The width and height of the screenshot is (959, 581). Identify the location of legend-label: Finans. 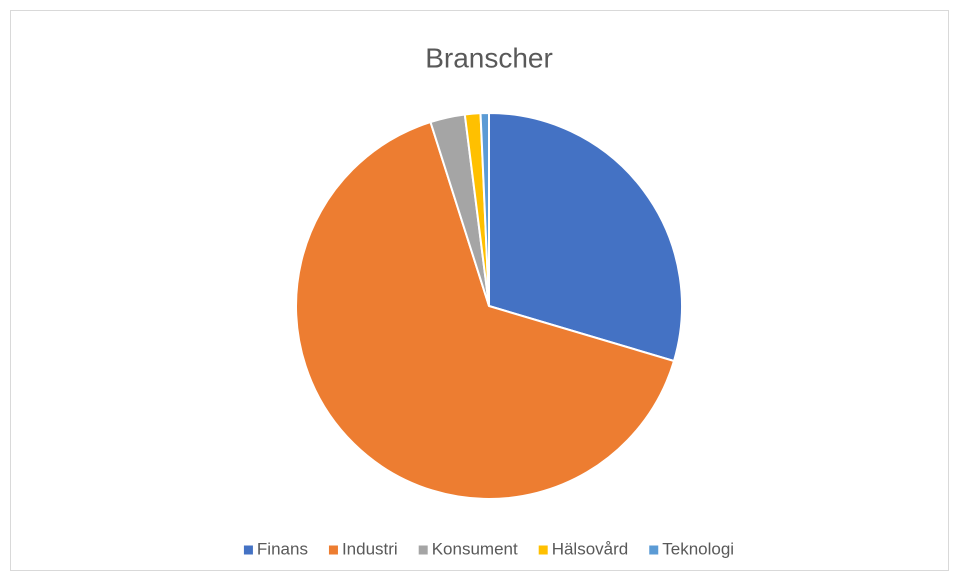
(282, 548).